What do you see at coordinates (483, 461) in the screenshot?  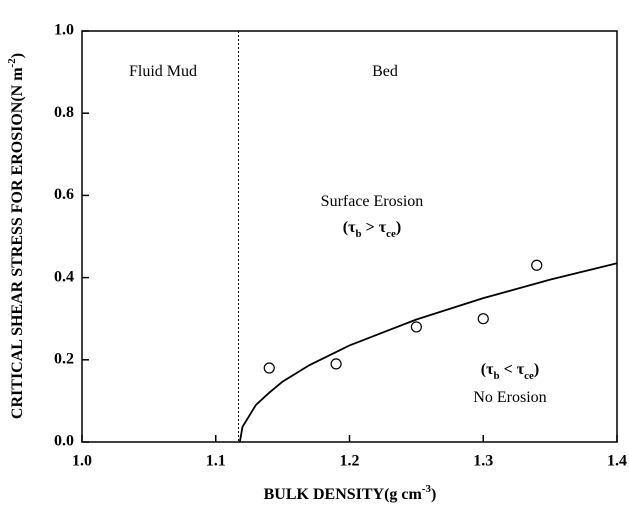 I see `x-tick-label: 1.3` at bounding box center [483, 461].